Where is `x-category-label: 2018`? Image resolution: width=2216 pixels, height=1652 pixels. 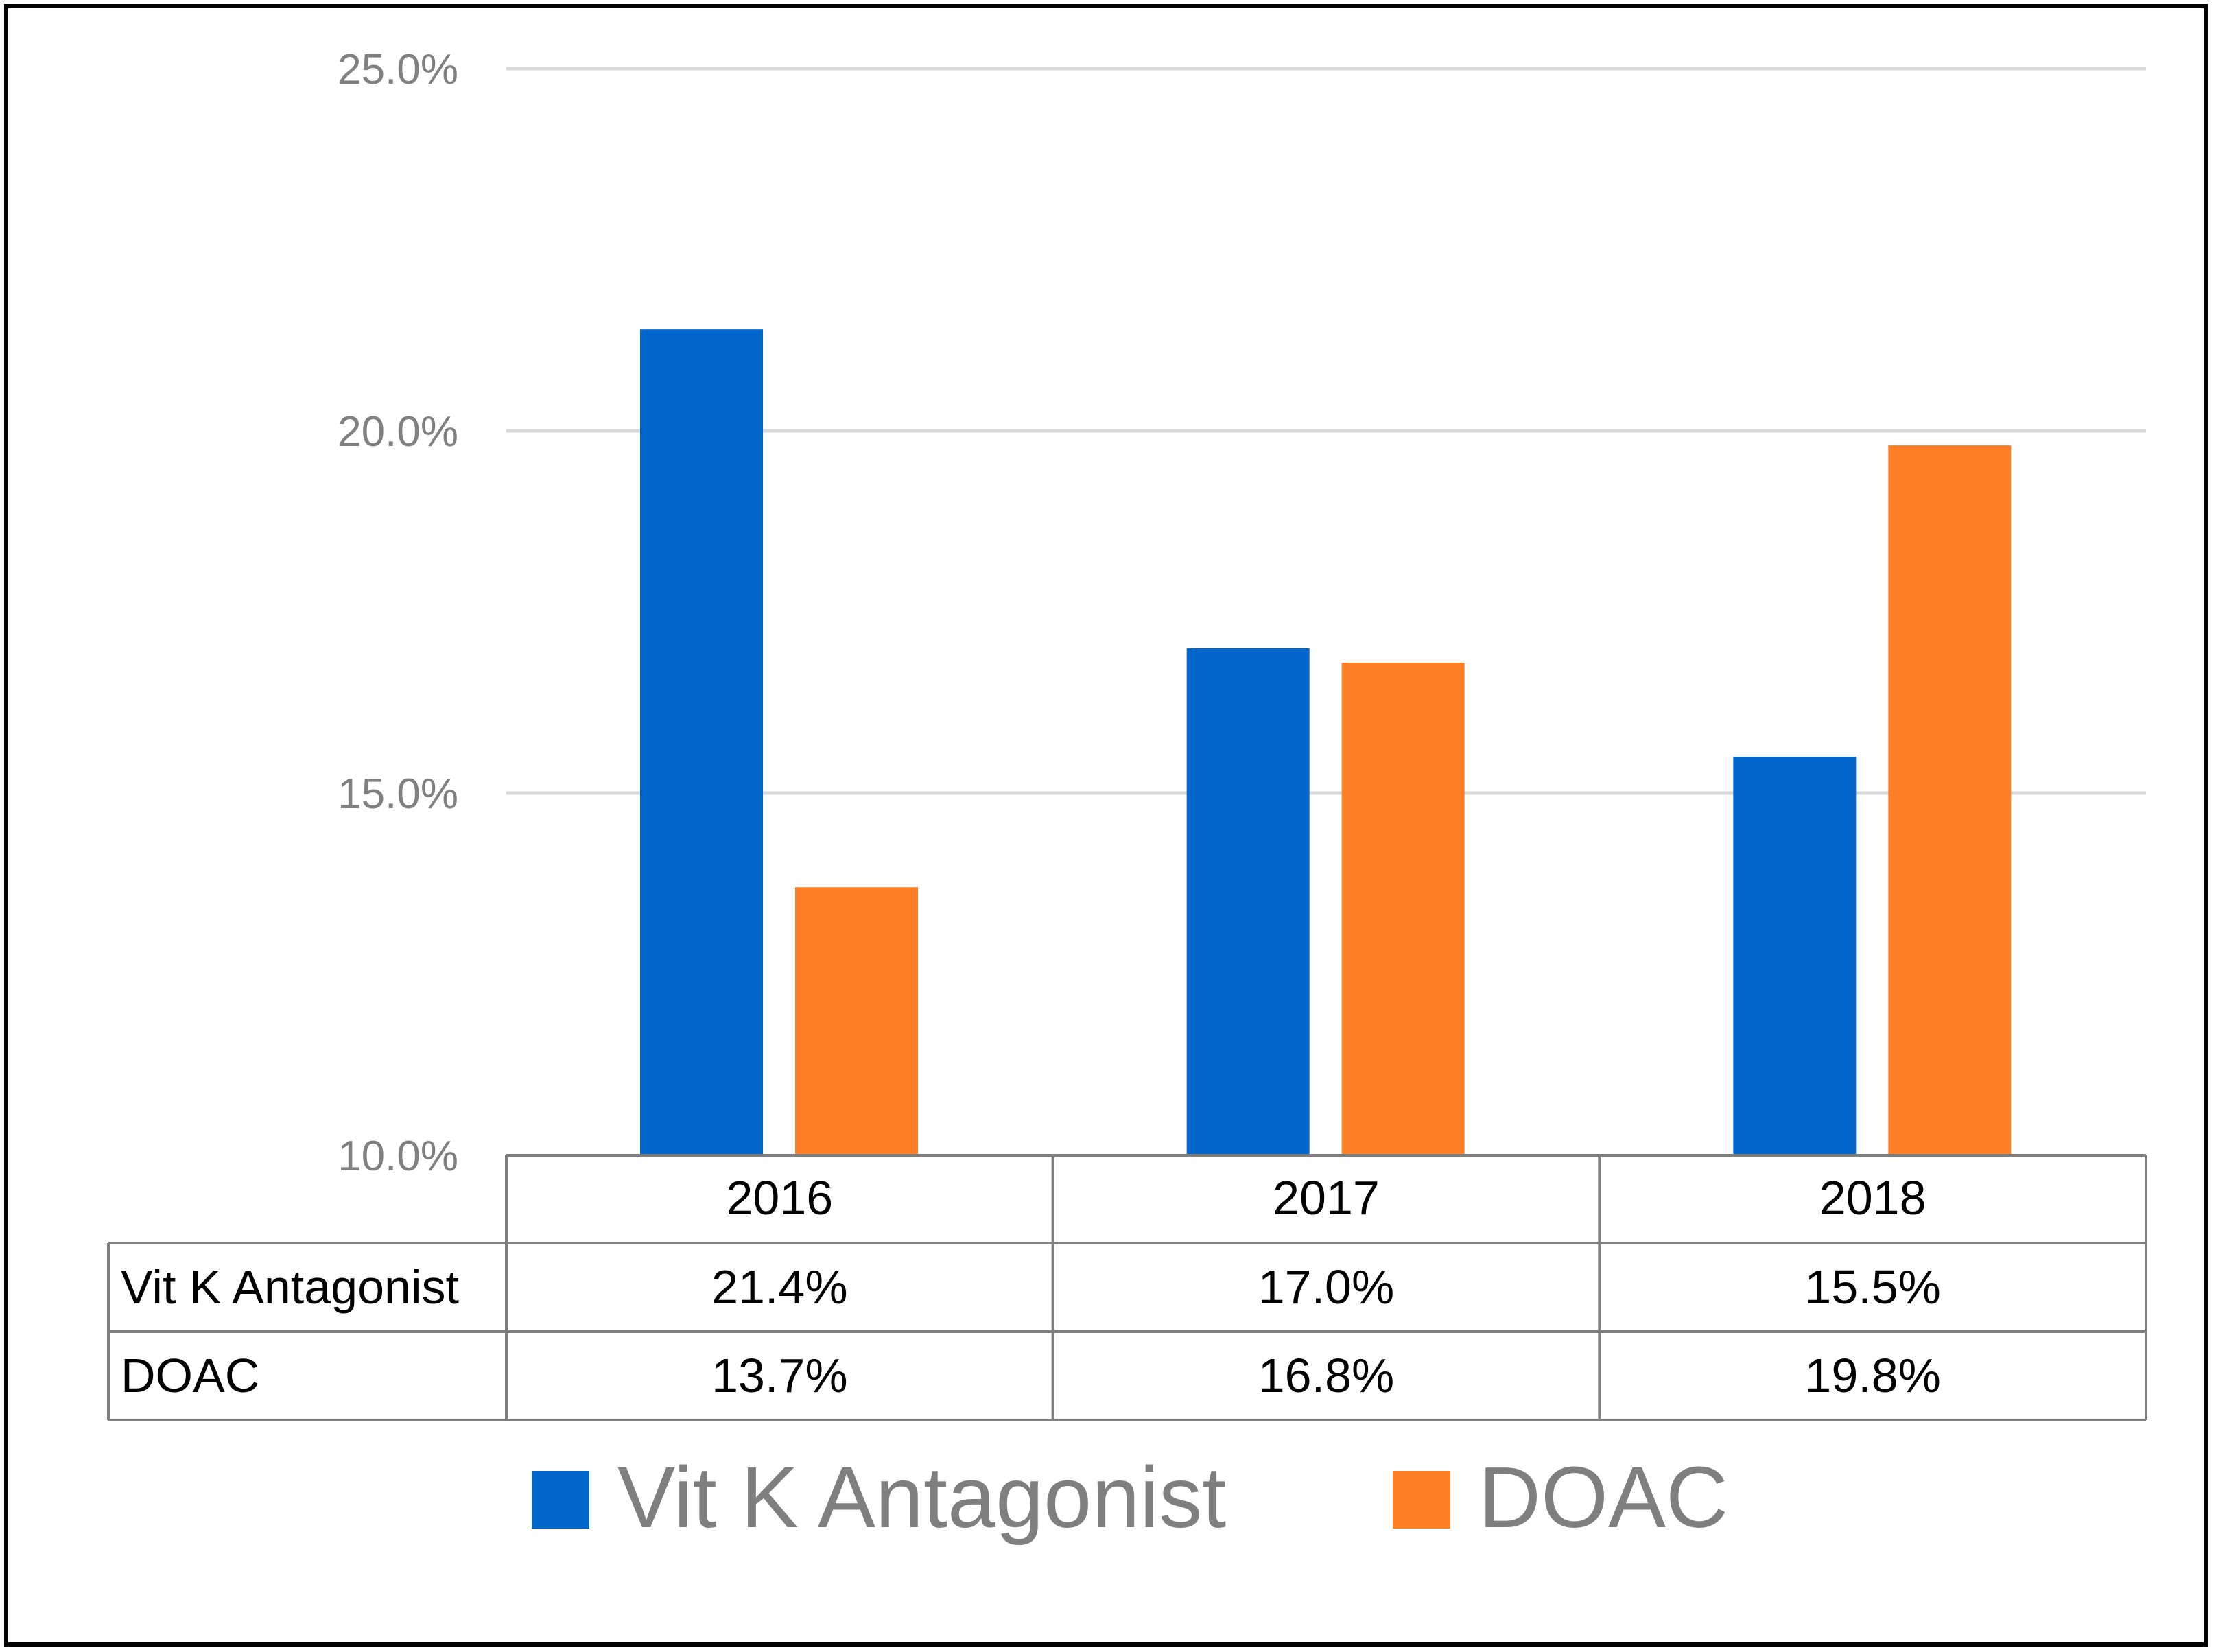 x-category-label: 2018 is located at coordinates (1873, 1198).